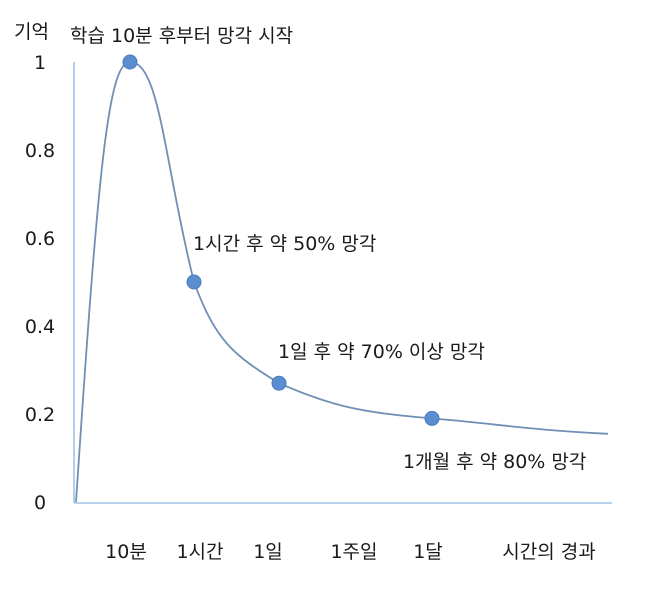 Image resolution: width=659 pixels, height=595 pixels. Describe the element at coordinates (381, 352) in the screenshot. I see `annotation-1day: 1일 후 약 70% 이상 망각` at that location.